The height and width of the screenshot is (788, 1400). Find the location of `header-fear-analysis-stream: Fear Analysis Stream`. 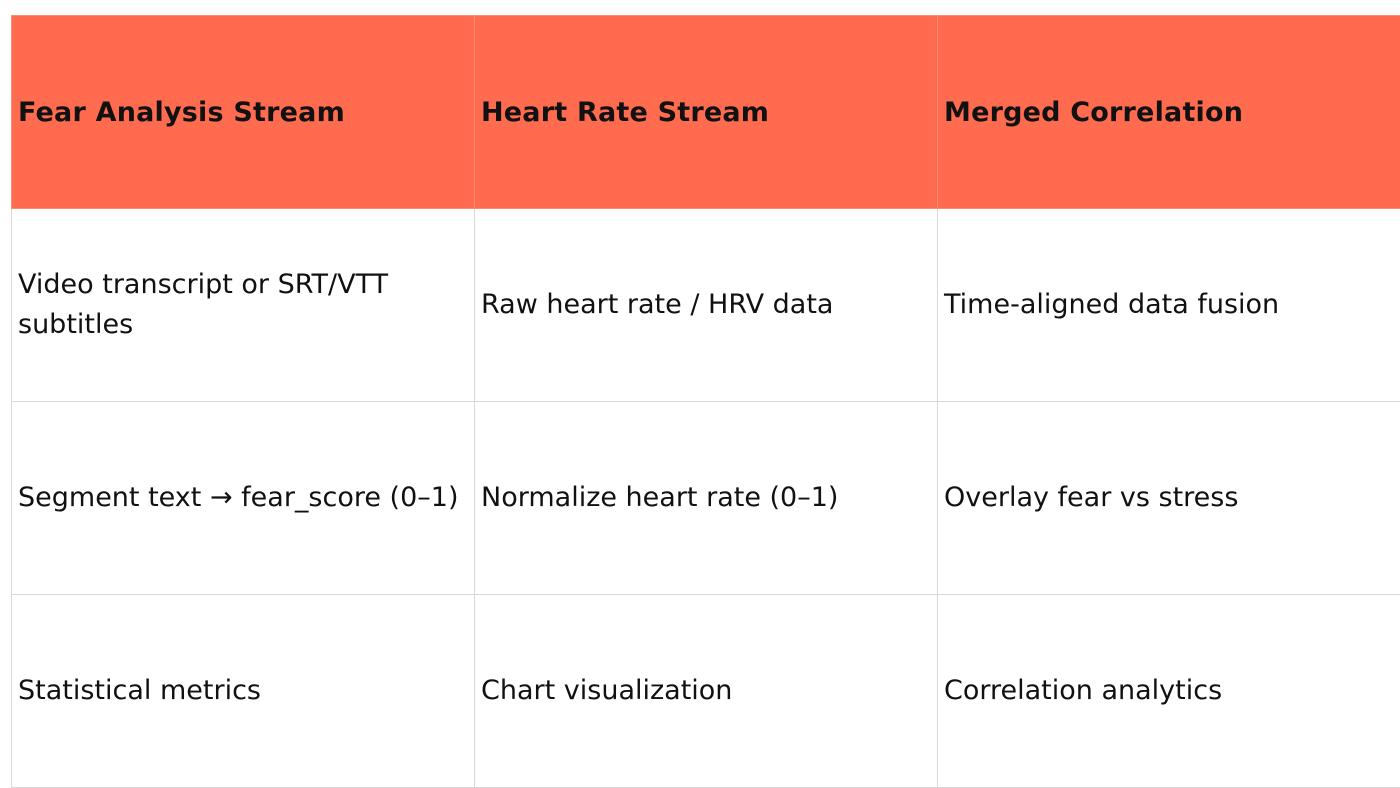

header-fear-analysis-stream: Fear Analysis Stream is located at coordinates (243, 112).